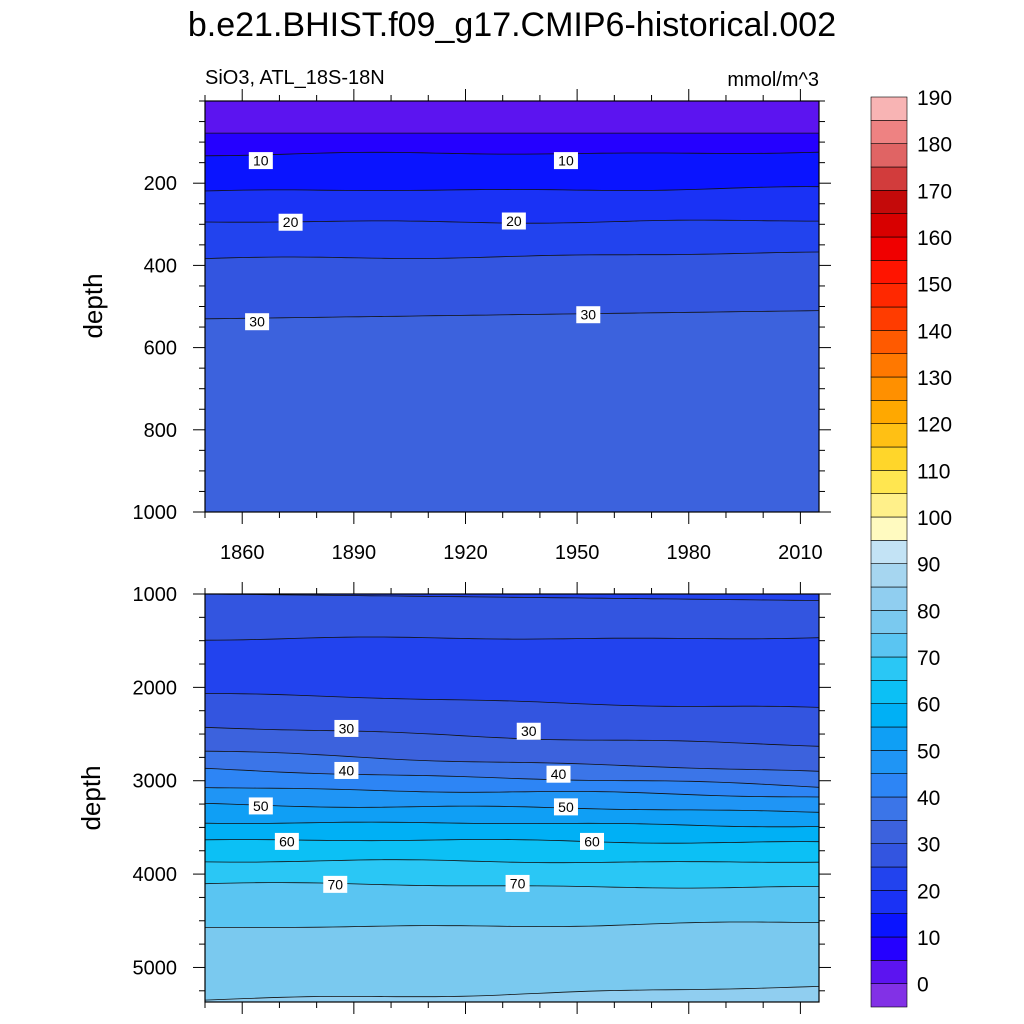 Image resolution: width=1024 pixels, height=1024 pixels. I want to click on y-tick-label: 2000, so click(155, 688).